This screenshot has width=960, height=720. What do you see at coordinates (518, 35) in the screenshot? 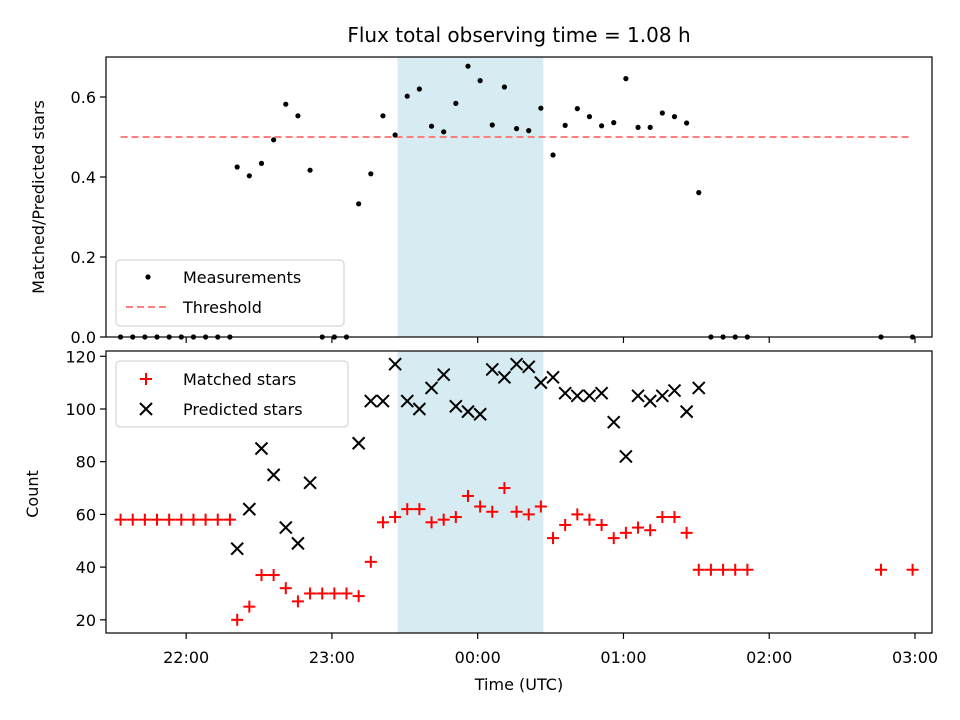
I see `chart-title: Flux total observing time = 1.08 h` at bounding box center [518, 35].